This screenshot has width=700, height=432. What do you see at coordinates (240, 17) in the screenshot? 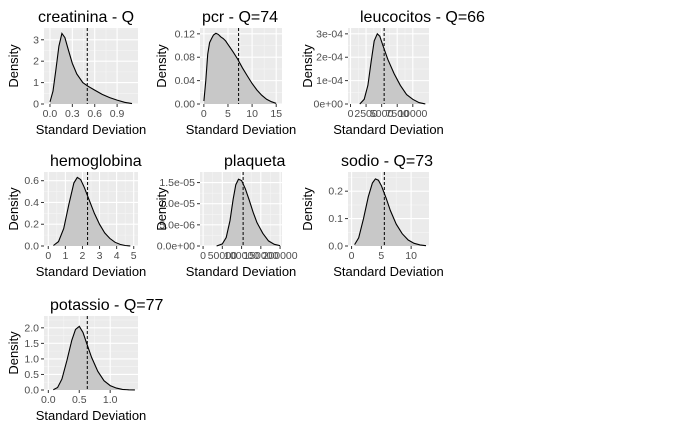
I see `panel-title: pcr - Q=74` at bounding box center [240, 17].